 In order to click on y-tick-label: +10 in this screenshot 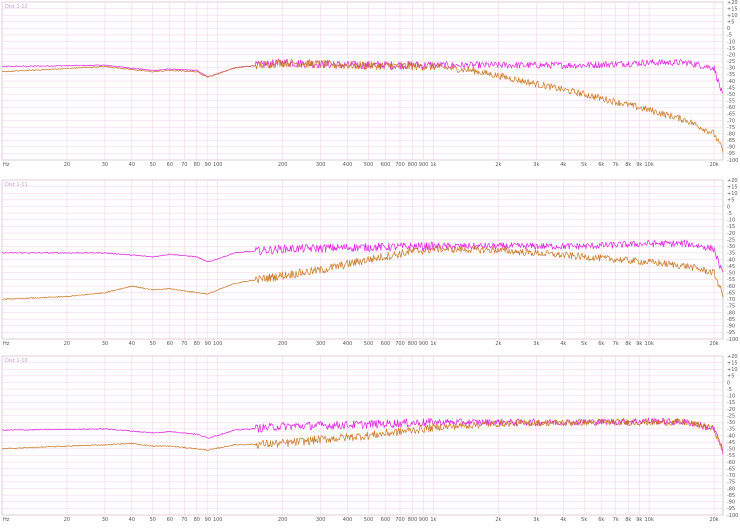, I will do `click(732, 16)`.